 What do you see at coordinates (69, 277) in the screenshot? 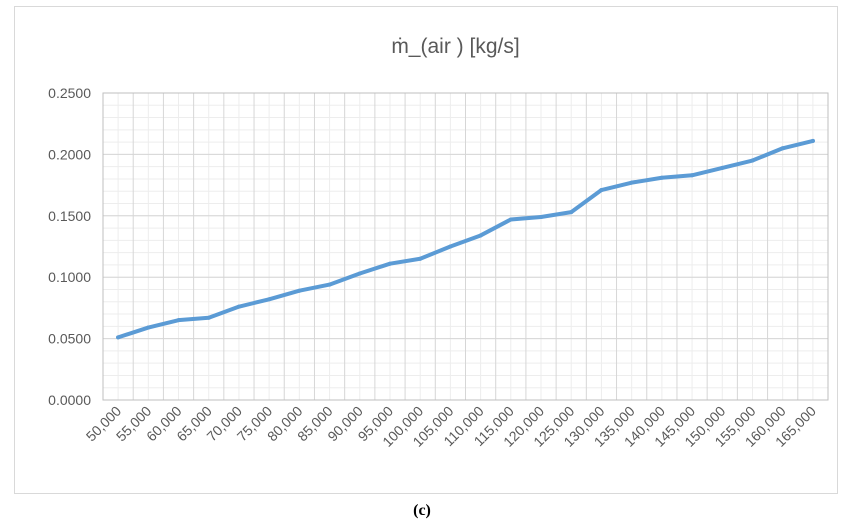
I see `y-tick-label: 0.1000` at bounding box center [69, 277].